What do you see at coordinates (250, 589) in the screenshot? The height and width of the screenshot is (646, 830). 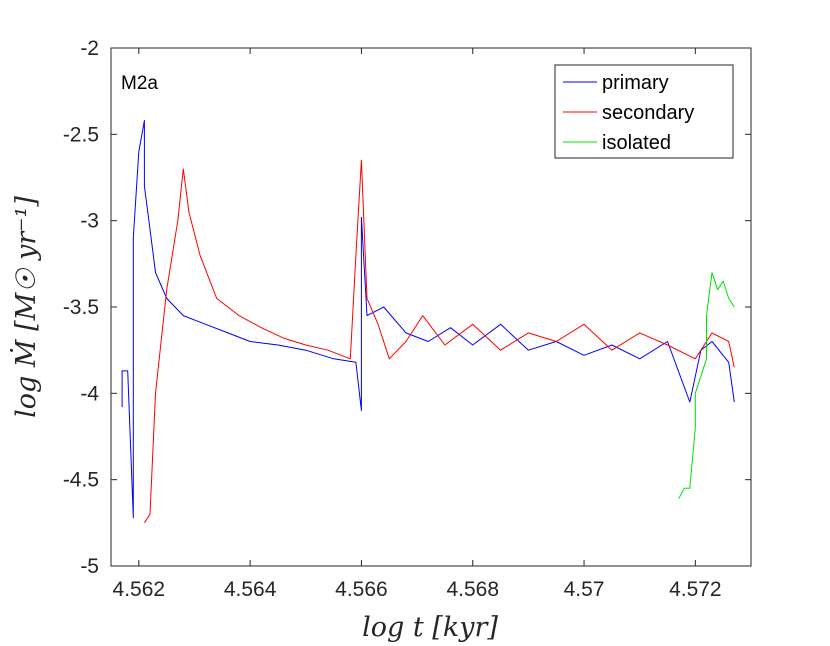 I see `x-tick-label: 4.564` at bounding box center [250, 589].